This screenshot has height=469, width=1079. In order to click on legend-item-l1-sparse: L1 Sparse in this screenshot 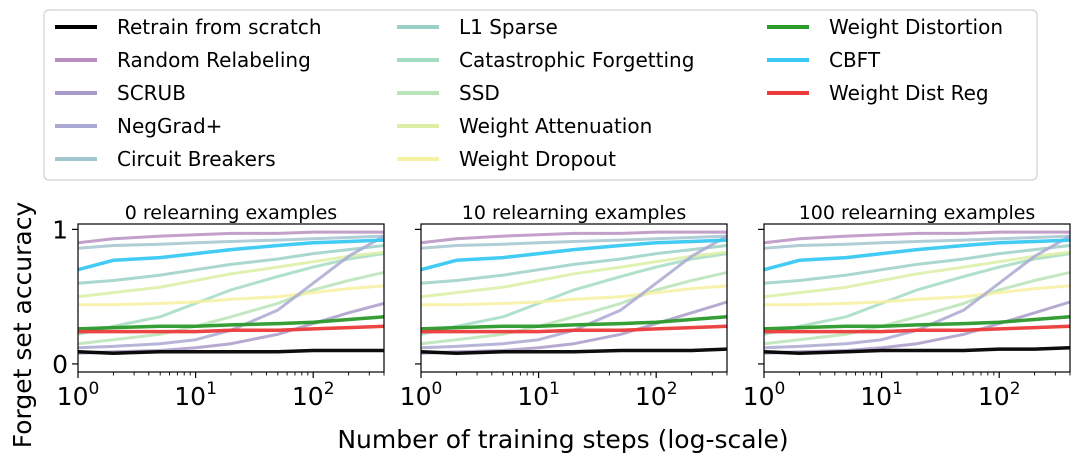, I will do `click(477, 27)`.